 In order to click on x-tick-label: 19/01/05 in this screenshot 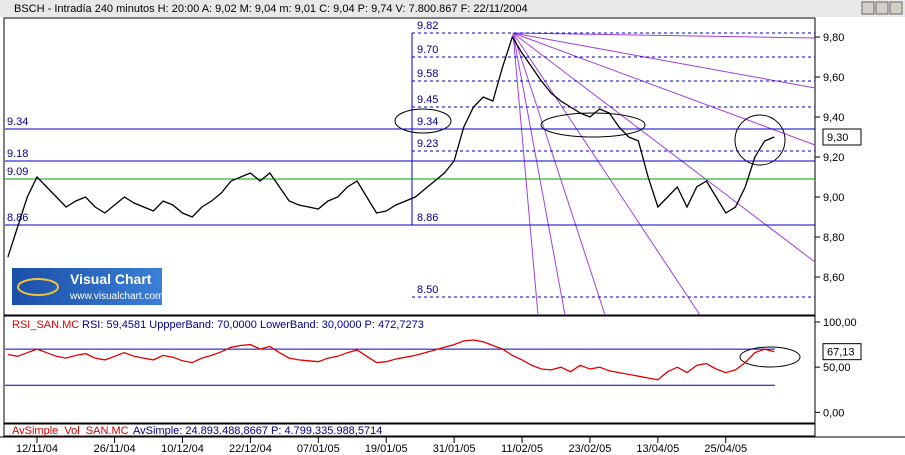, I will do `click(386, 449)`.